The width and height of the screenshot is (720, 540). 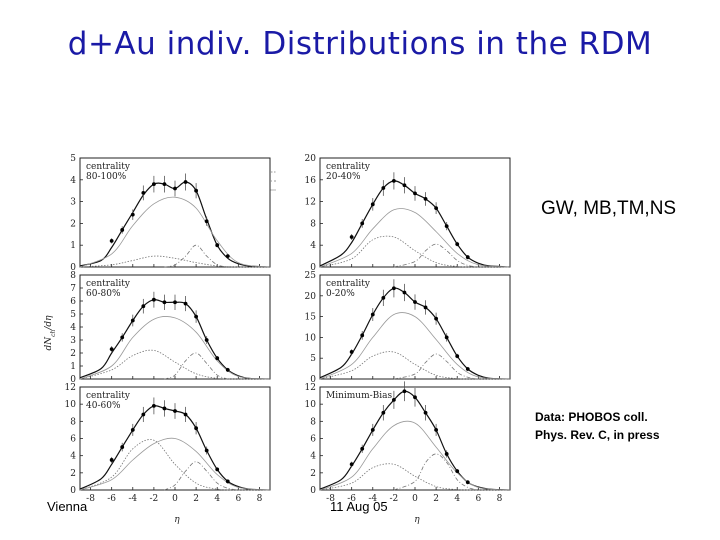 I want to click on panel-label-line: 40-60%, so click(x=103, y=406).